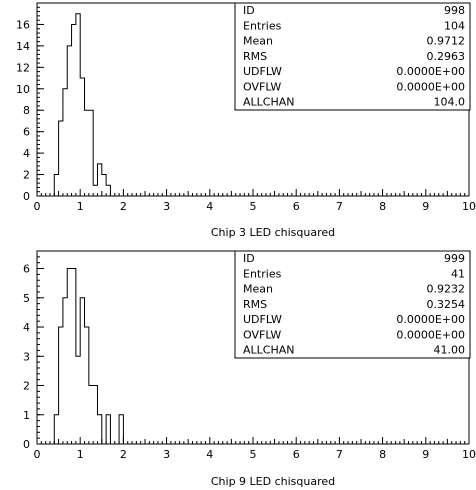 This screenshot has width=476, height=490. What do you see at coordinates (446, 56) in the screenshot?
I see `stats-value: 0.2963` at bounding box center [446, 56].